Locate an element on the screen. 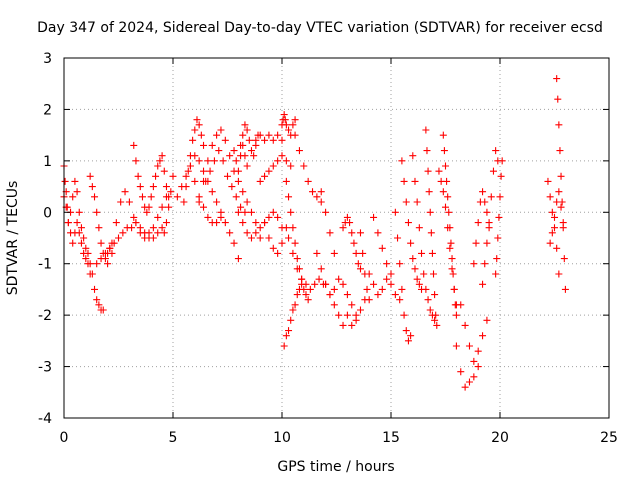 This screenshot has height=480, width=640. x-tick-labels: 0 5 10 15 20 25 is located at coordinates (339, 438).